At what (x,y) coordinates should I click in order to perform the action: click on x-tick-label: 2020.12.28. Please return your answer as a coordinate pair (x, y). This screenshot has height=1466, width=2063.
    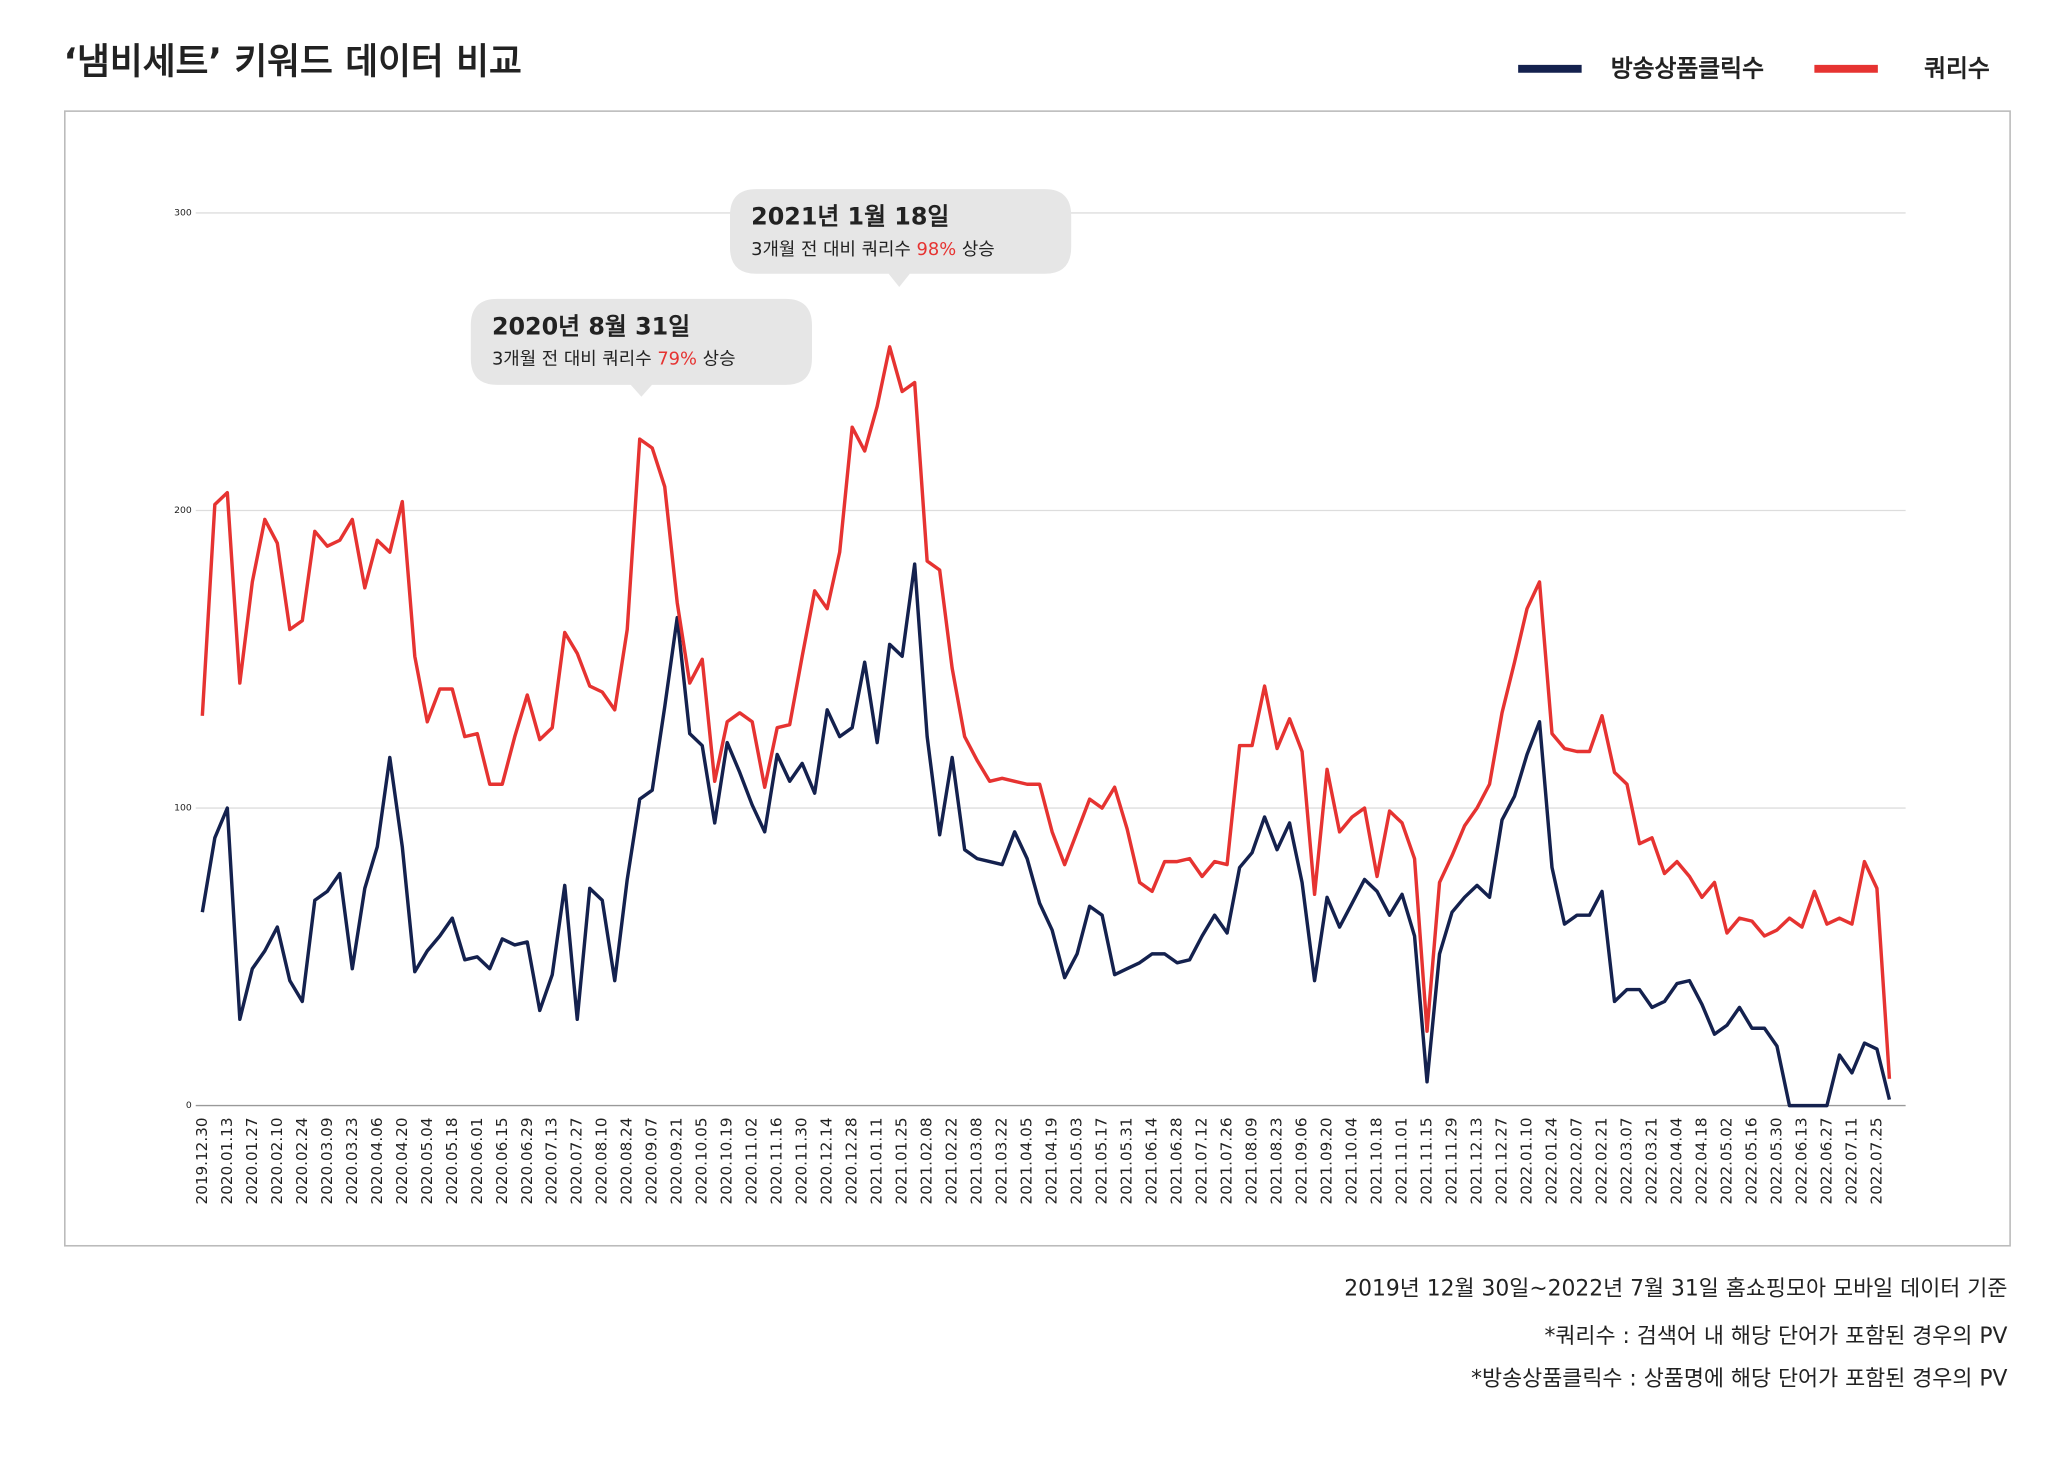
    Looking at the image, I should click on (852, 1160).